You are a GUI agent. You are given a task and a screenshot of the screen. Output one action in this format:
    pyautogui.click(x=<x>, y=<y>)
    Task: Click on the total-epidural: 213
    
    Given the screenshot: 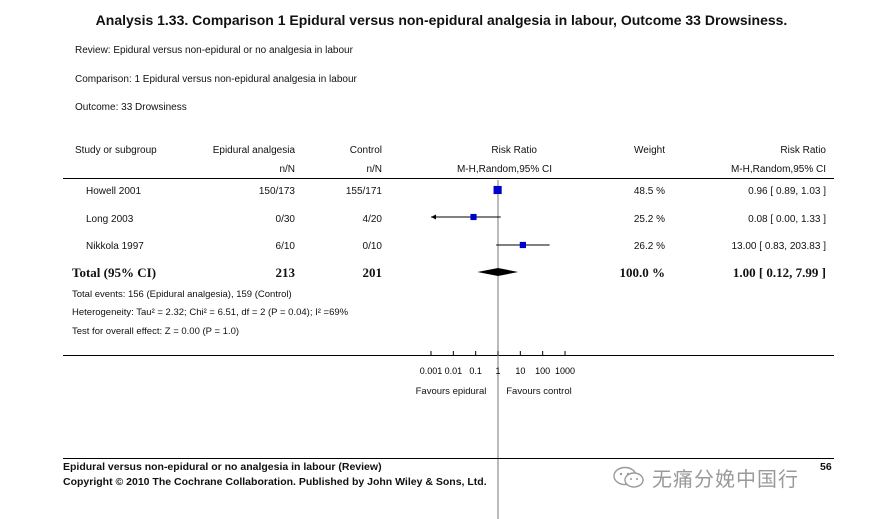 What is the action you would take?
    pyautogui.click(x=285, y=272)
    